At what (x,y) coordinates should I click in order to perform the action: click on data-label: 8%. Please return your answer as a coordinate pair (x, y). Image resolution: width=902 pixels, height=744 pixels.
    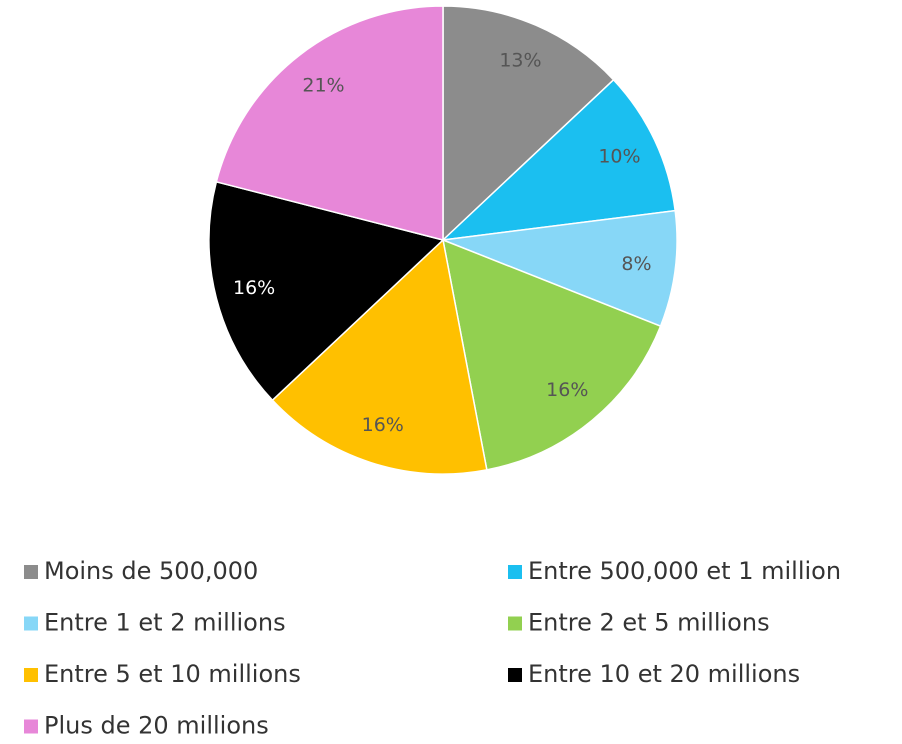
    Looking at the image, I should click on (636, 264).